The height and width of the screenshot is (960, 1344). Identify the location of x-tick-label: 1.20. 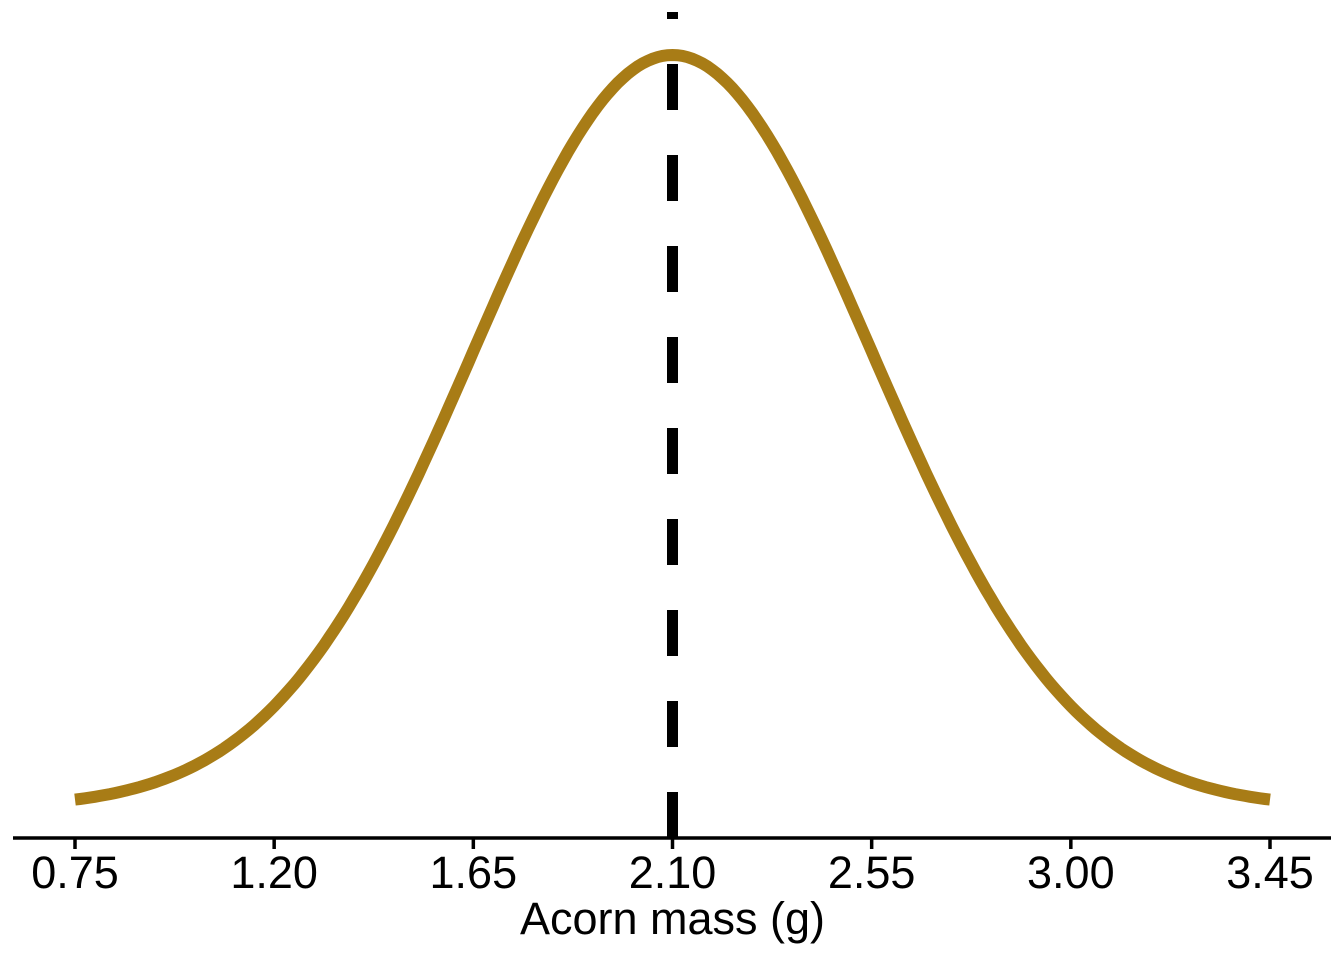
(274, 872).